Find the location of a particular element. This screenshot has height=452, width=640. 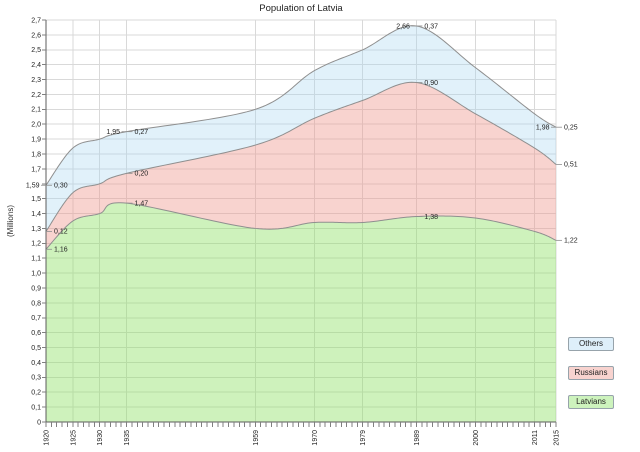

data-label: 1,47 is located at coordinates (142, 203).